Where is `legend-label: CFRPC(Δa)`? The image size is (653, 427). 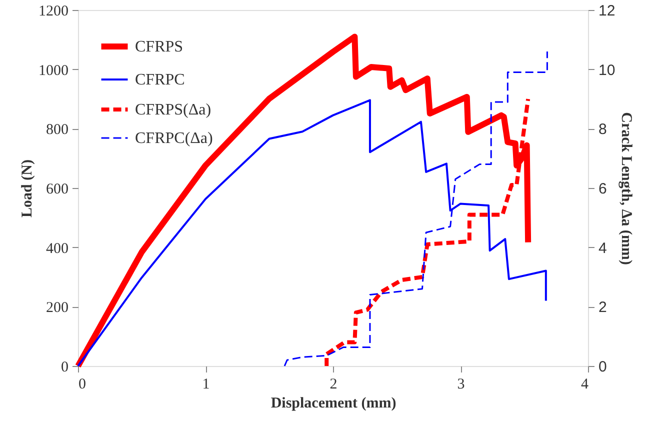
legend-label: CFRPC(Δa) is located at coordinates (174, 138).